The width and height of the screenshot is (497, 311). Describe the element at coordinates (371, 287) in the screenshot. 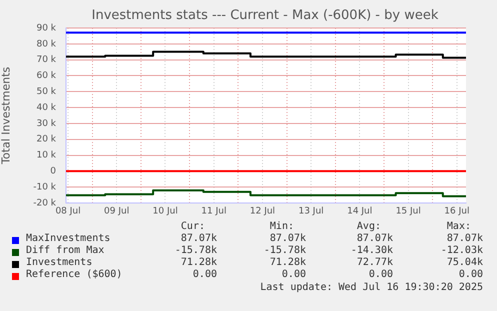

I see `text: Last update: Wed Jul 16 19:30:20 2025` at that location.